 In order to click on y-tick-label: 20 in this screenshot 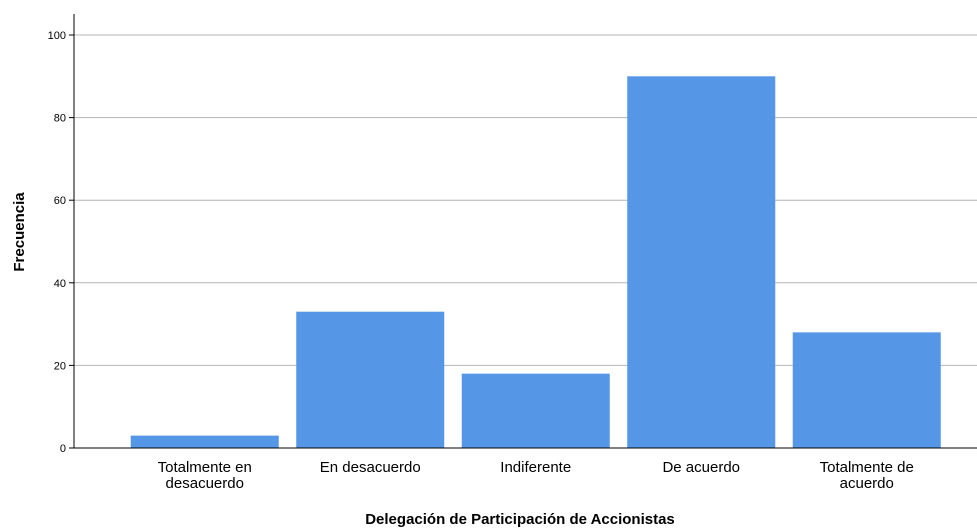, I will do `click(60, 366)`.